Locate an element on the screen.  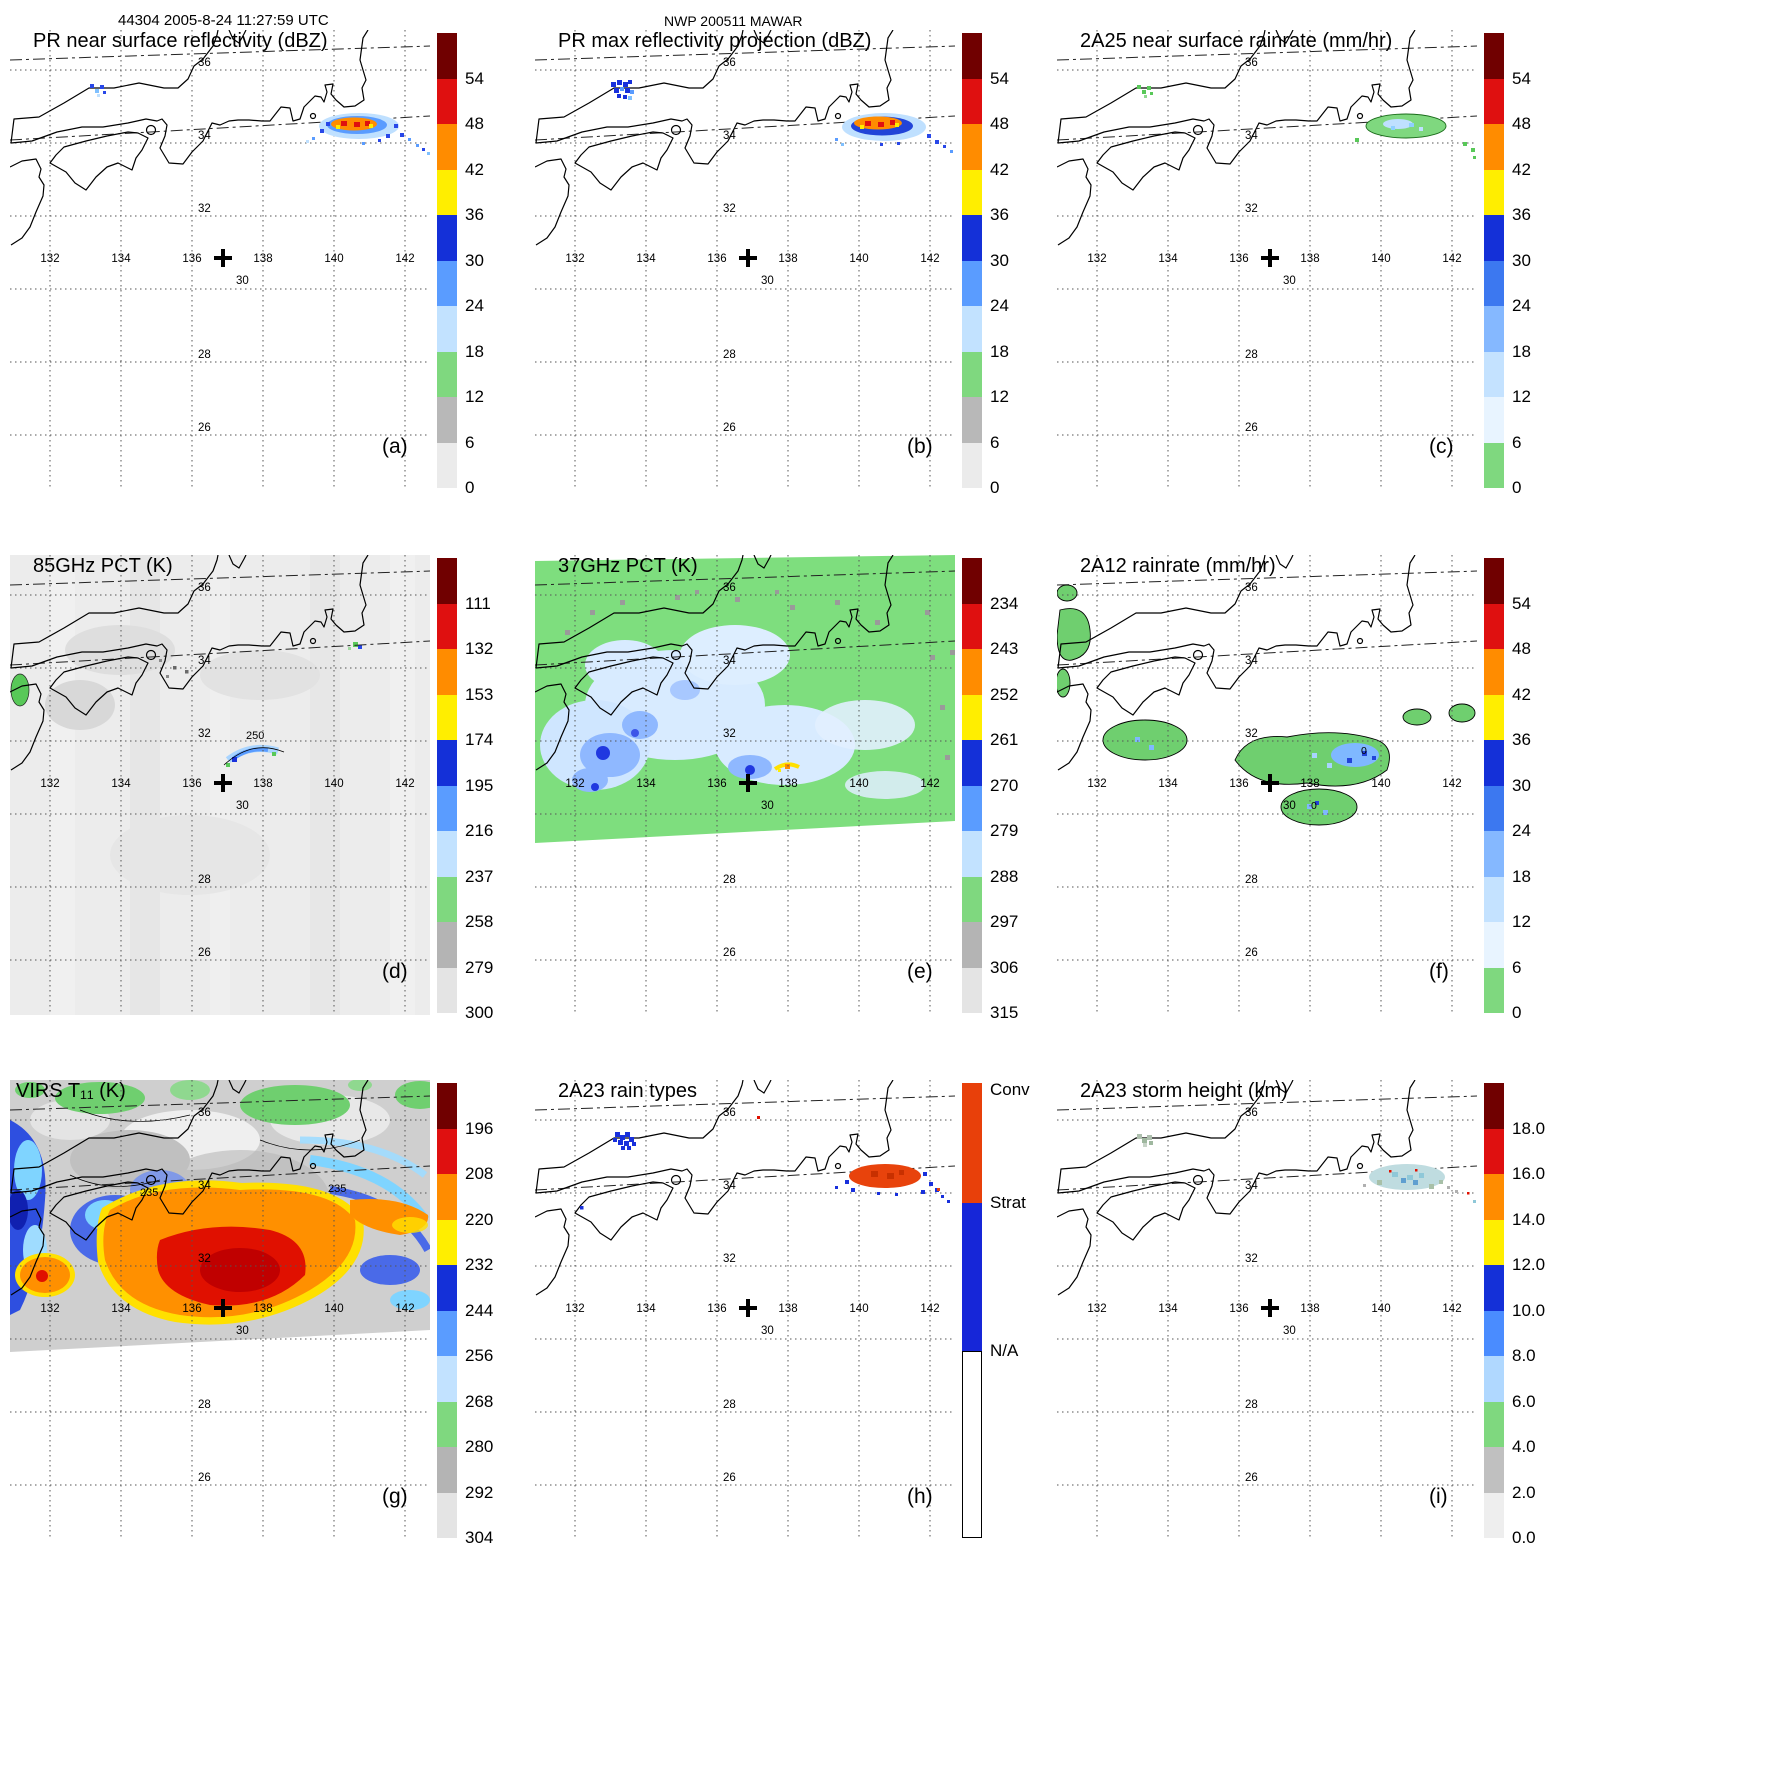
colorbar: 196 208 220 232 244 256 268 280 292 304 is located at coordinates (480, 1315).